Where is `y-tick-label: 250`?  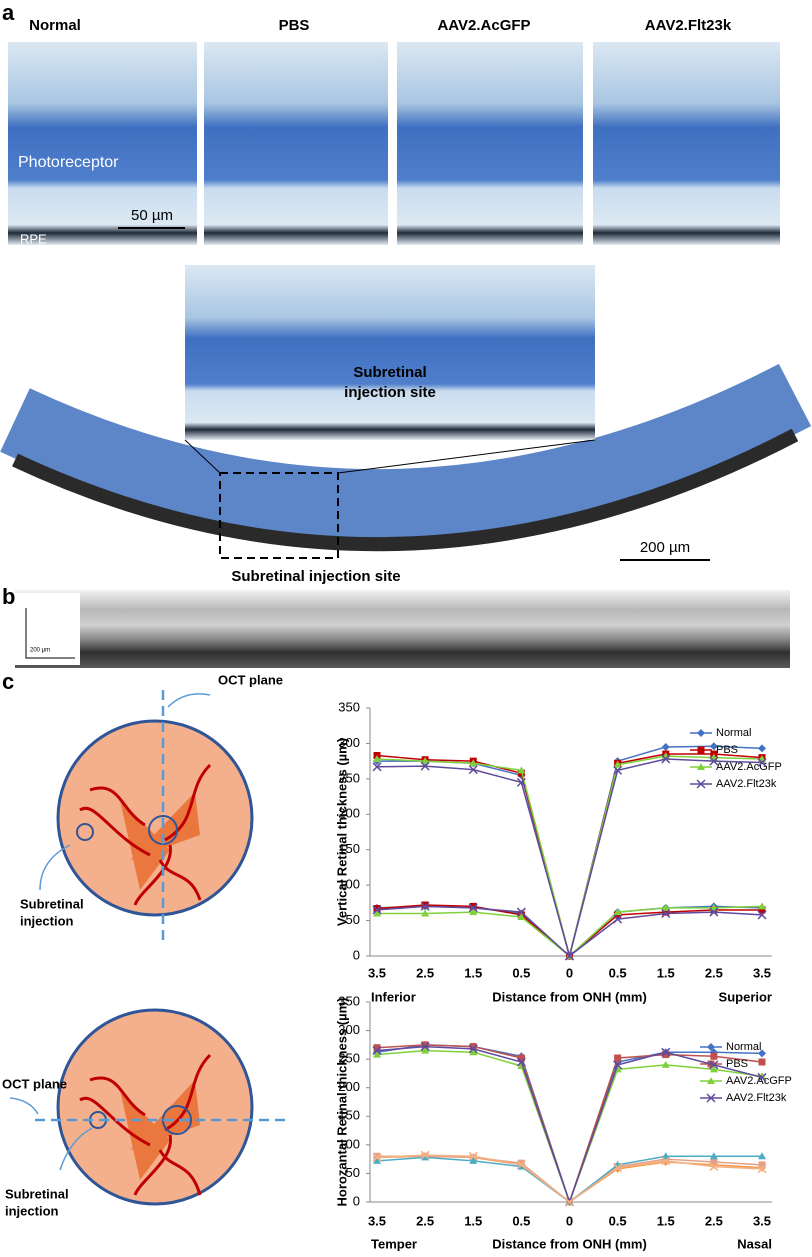 y-tick-label: 250 is located at coordinates (349, 777).